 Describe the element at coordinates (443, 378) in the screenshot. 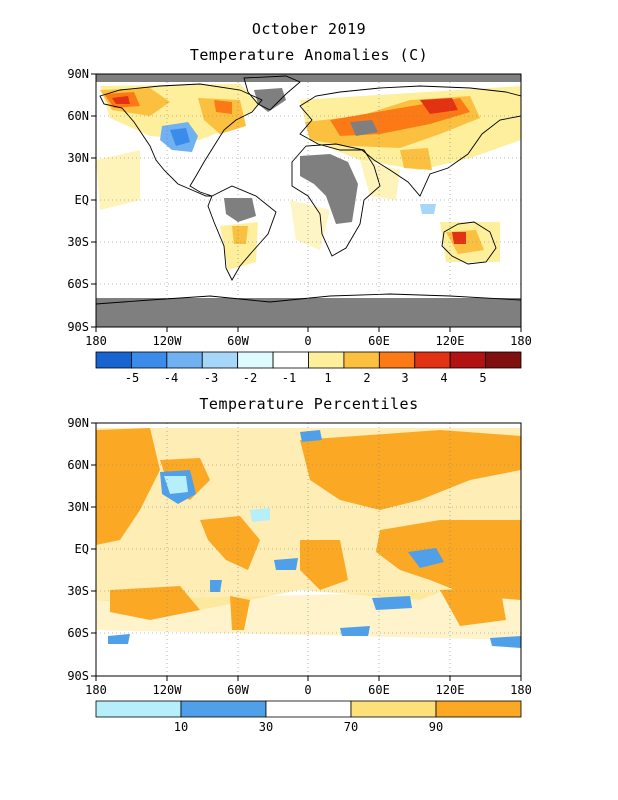

I see `legend-label: 4` at that location.